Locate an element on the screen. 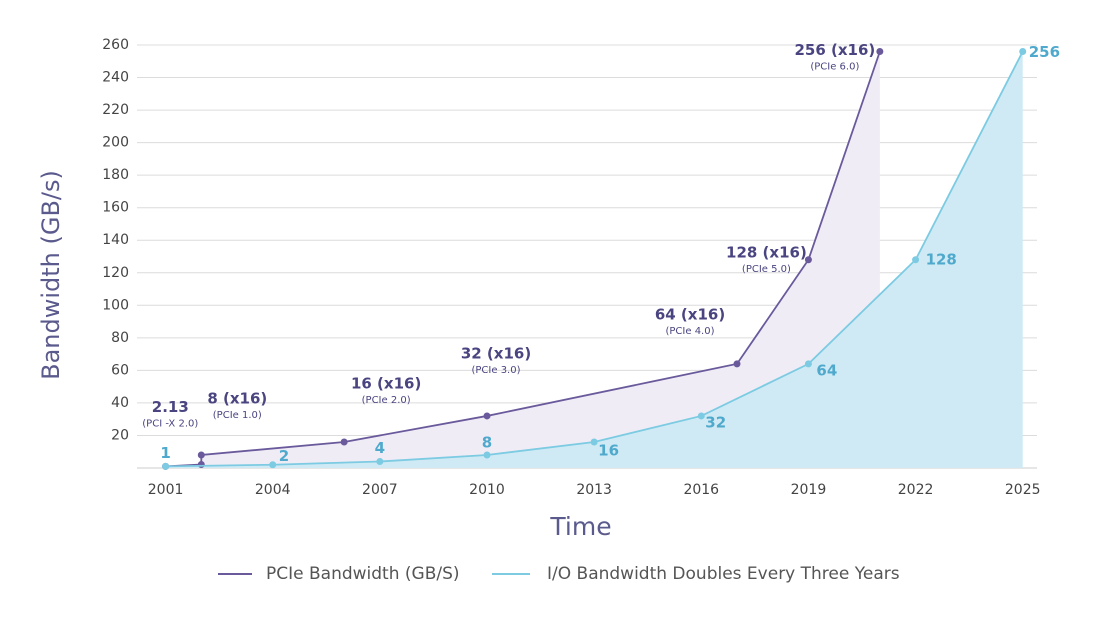 This screenshot has width=1093, height=618. x-axis-title: Time is located at coordinates (580, 526).